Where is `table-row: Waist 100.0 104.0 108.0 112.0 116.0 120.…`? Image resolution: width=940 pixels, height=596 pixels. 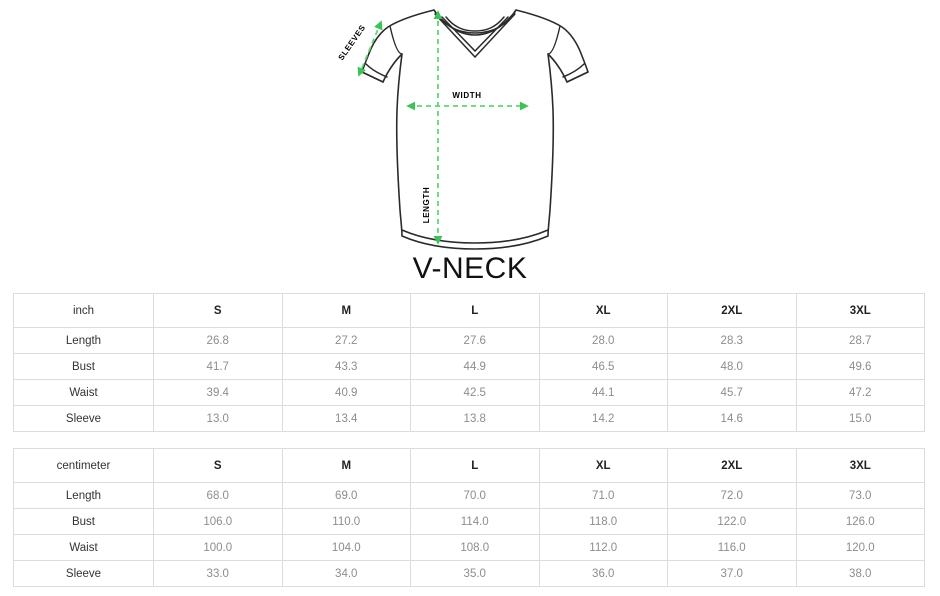 table-row: Waist 100.0 104.0 108.0 112.0 116.0 120.… is located at coordinates (469, 547).